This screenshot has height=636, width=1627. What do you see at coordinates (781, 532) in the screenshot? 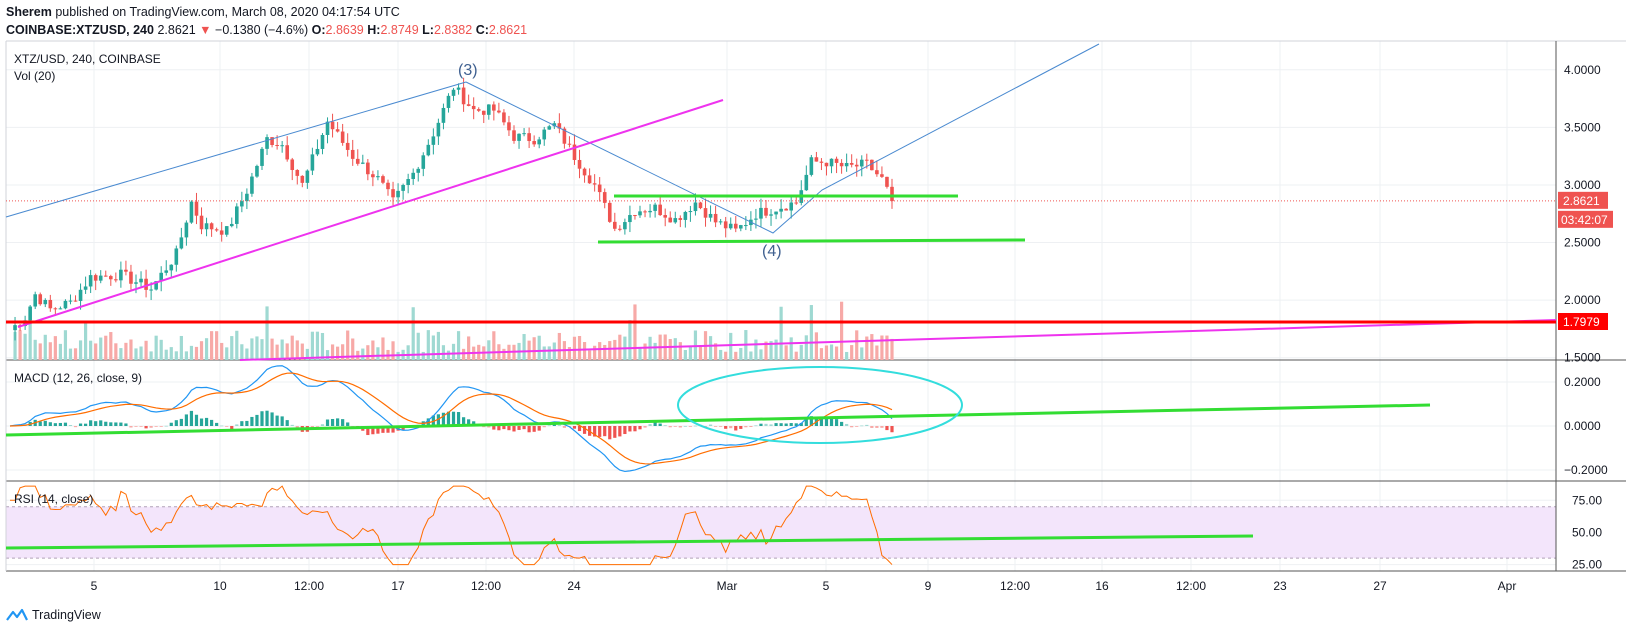
I see `rsi-band` at bounding box center [781, 532].